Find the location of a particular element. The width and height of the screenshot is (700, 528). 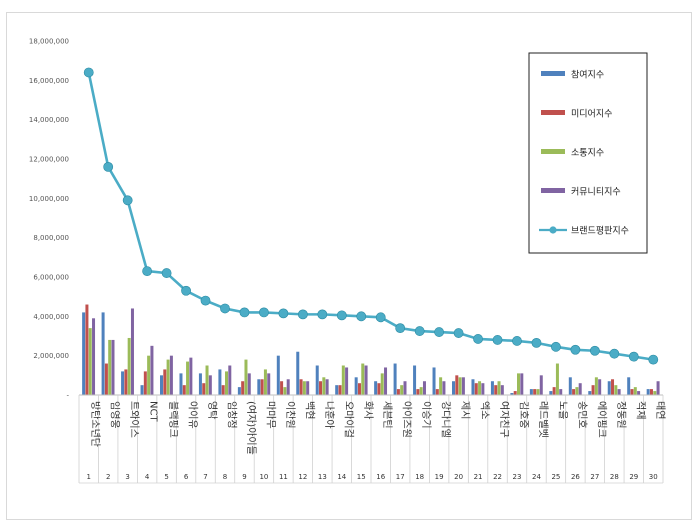

y-tick-label: 2,000,000 is located at coordinates (51, 356).